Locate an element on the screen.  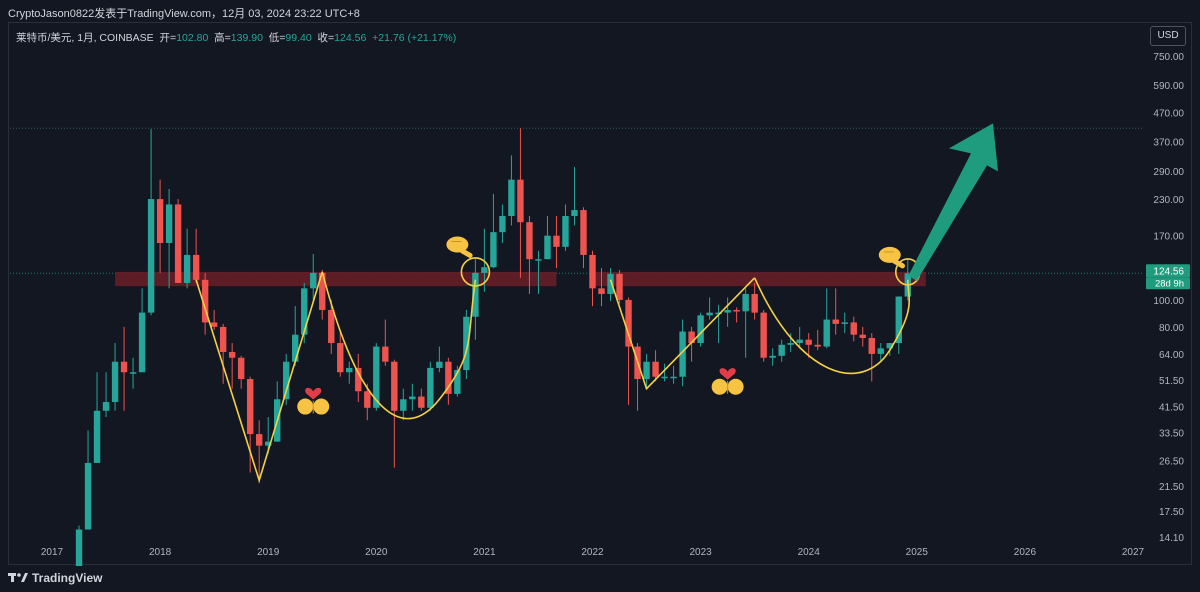
price-tick-label: 51.50 is located at coordinates (1171, 381).